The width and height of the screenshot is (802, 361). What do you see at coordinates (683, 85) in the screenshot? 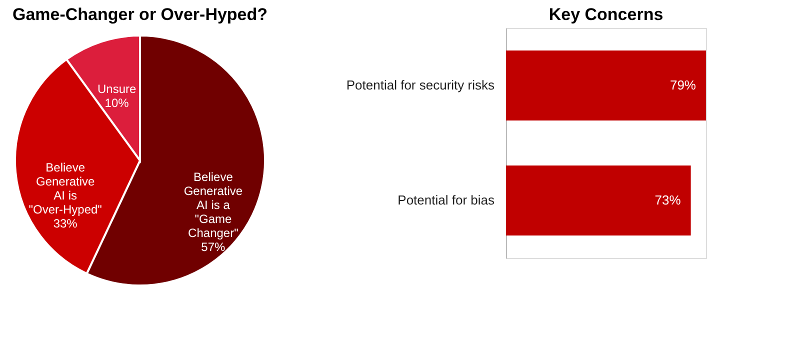
I see `data-label: 79%` at bounding box center [683, 85].